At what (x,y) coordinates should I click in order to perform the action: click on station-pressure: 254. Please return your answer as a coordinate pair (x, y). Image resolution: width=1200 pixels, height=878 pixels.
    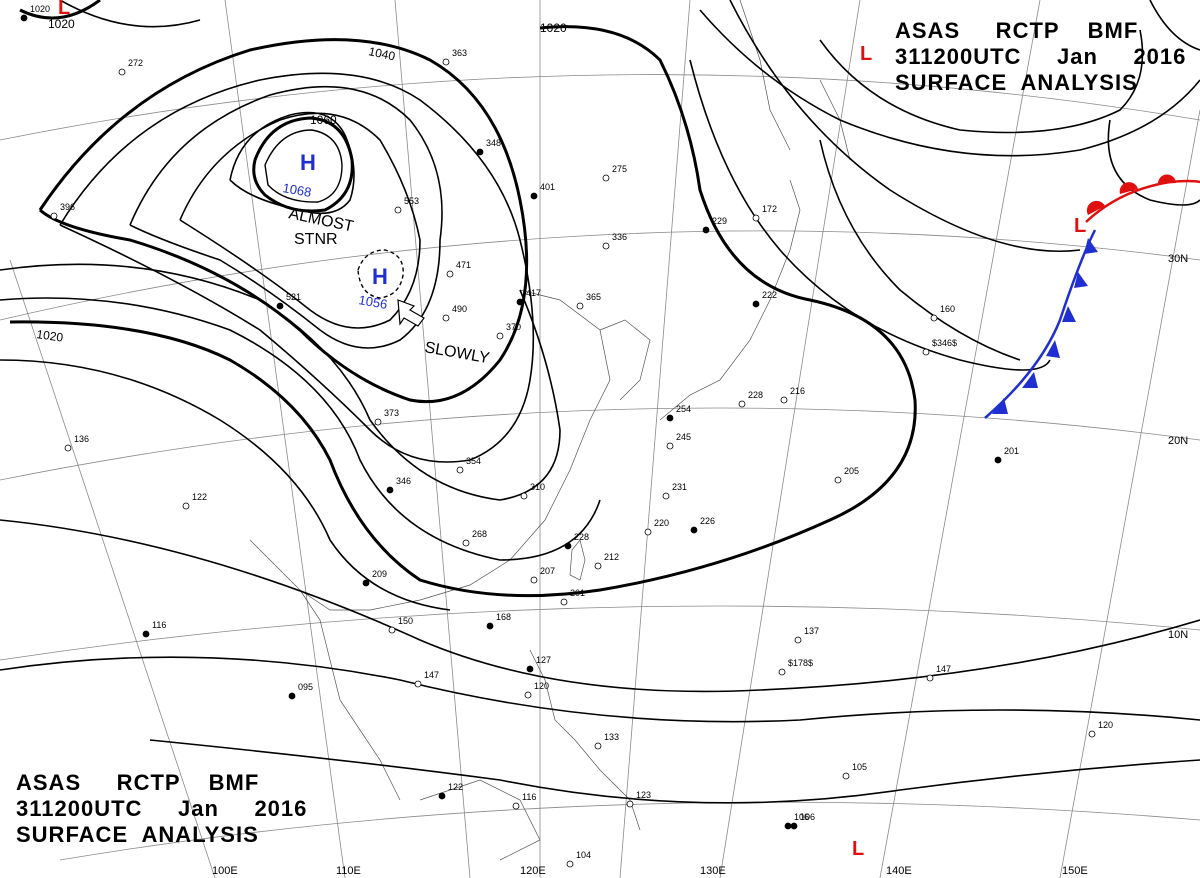
    Looking at the image, I should click on (683, 409).